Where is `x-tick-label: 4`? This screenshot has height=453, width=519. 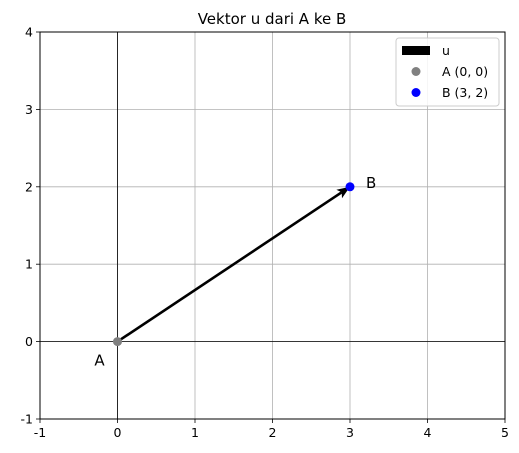 x-tick-label: 4 is located at coordinates (428, 432).